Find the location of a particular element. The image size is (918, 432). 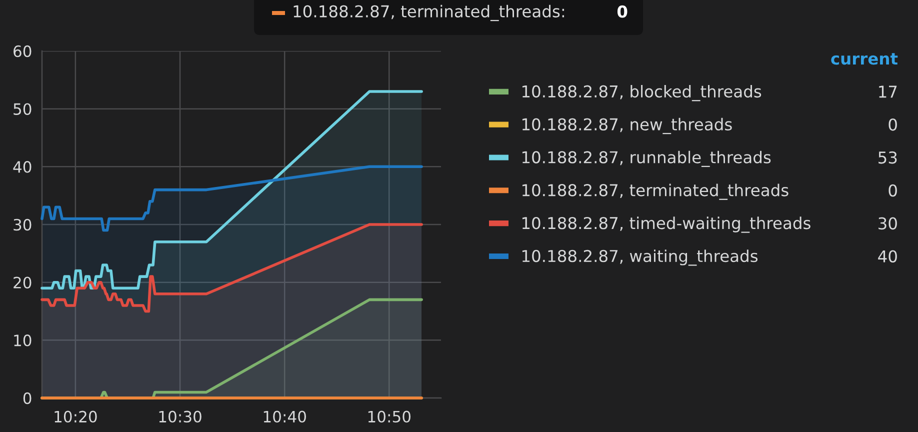

y-tick-label: 10 is located at coordinates (23, 340).